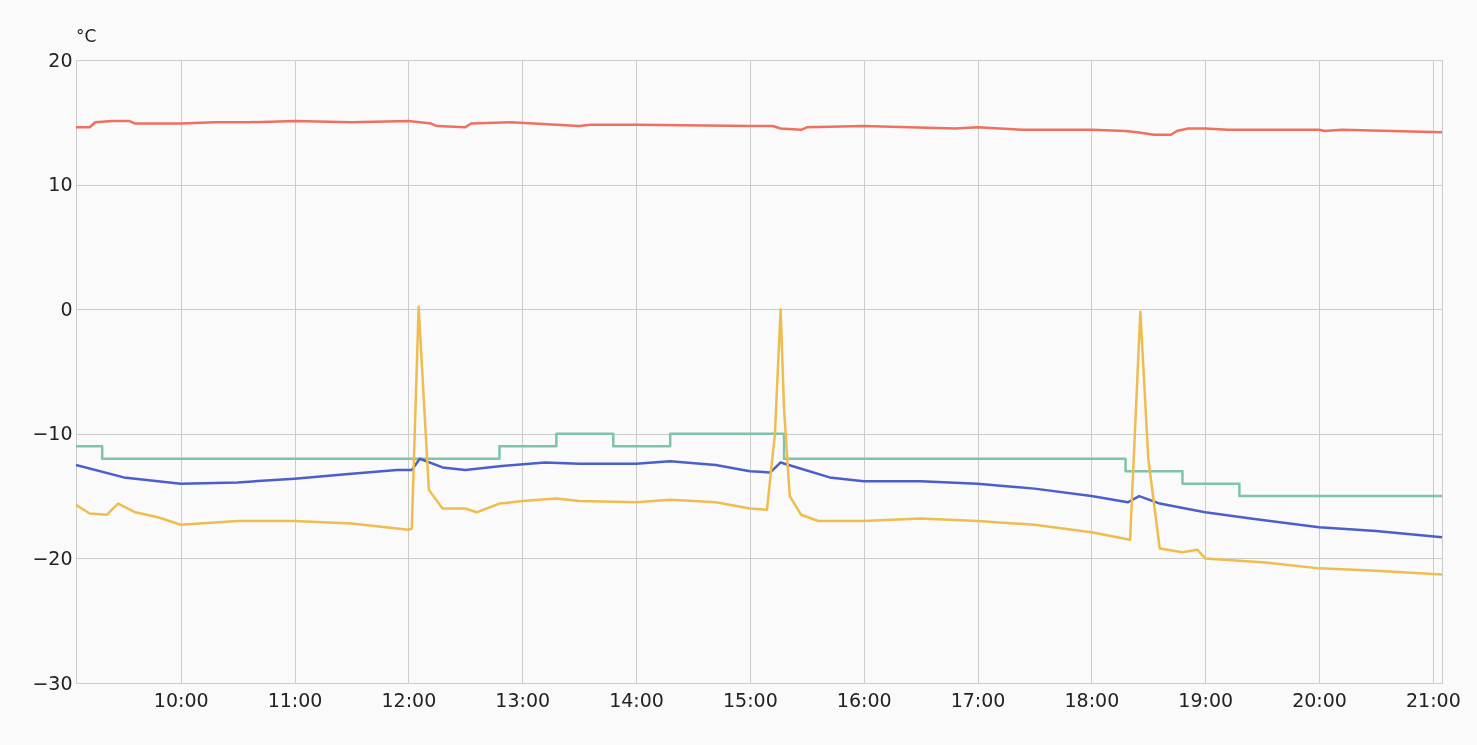  I want to click on x-tick-label: 20:00, so click(1319, 699).